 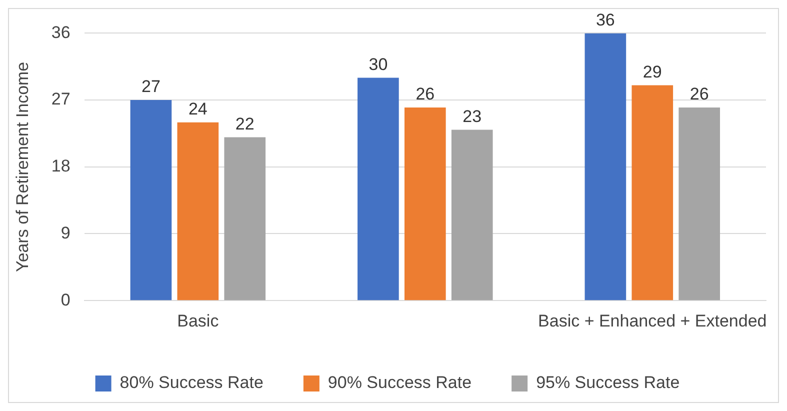 I want to click on y-tick-label: 9, so click(x=65, y=232).